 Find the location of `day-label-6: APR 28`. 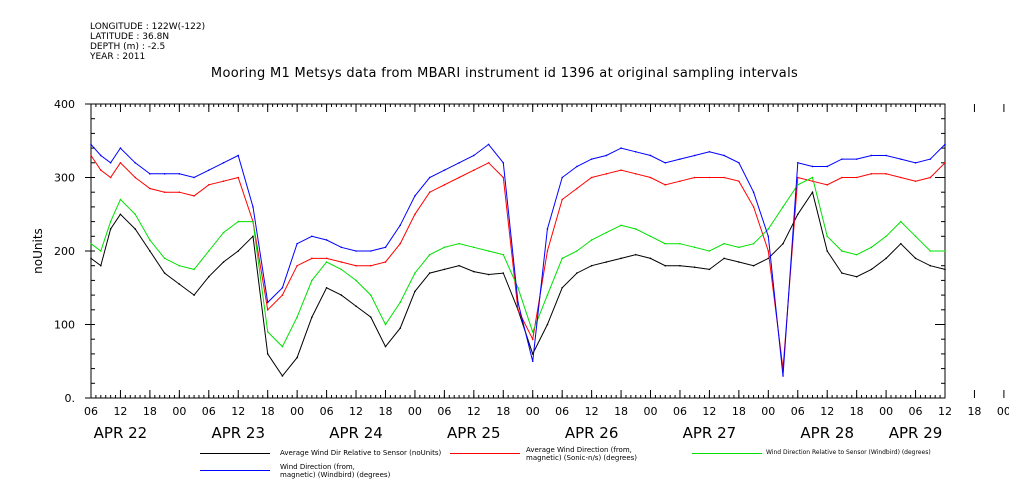

day-label-6: APR 28 is located at coordinates (827, 433).